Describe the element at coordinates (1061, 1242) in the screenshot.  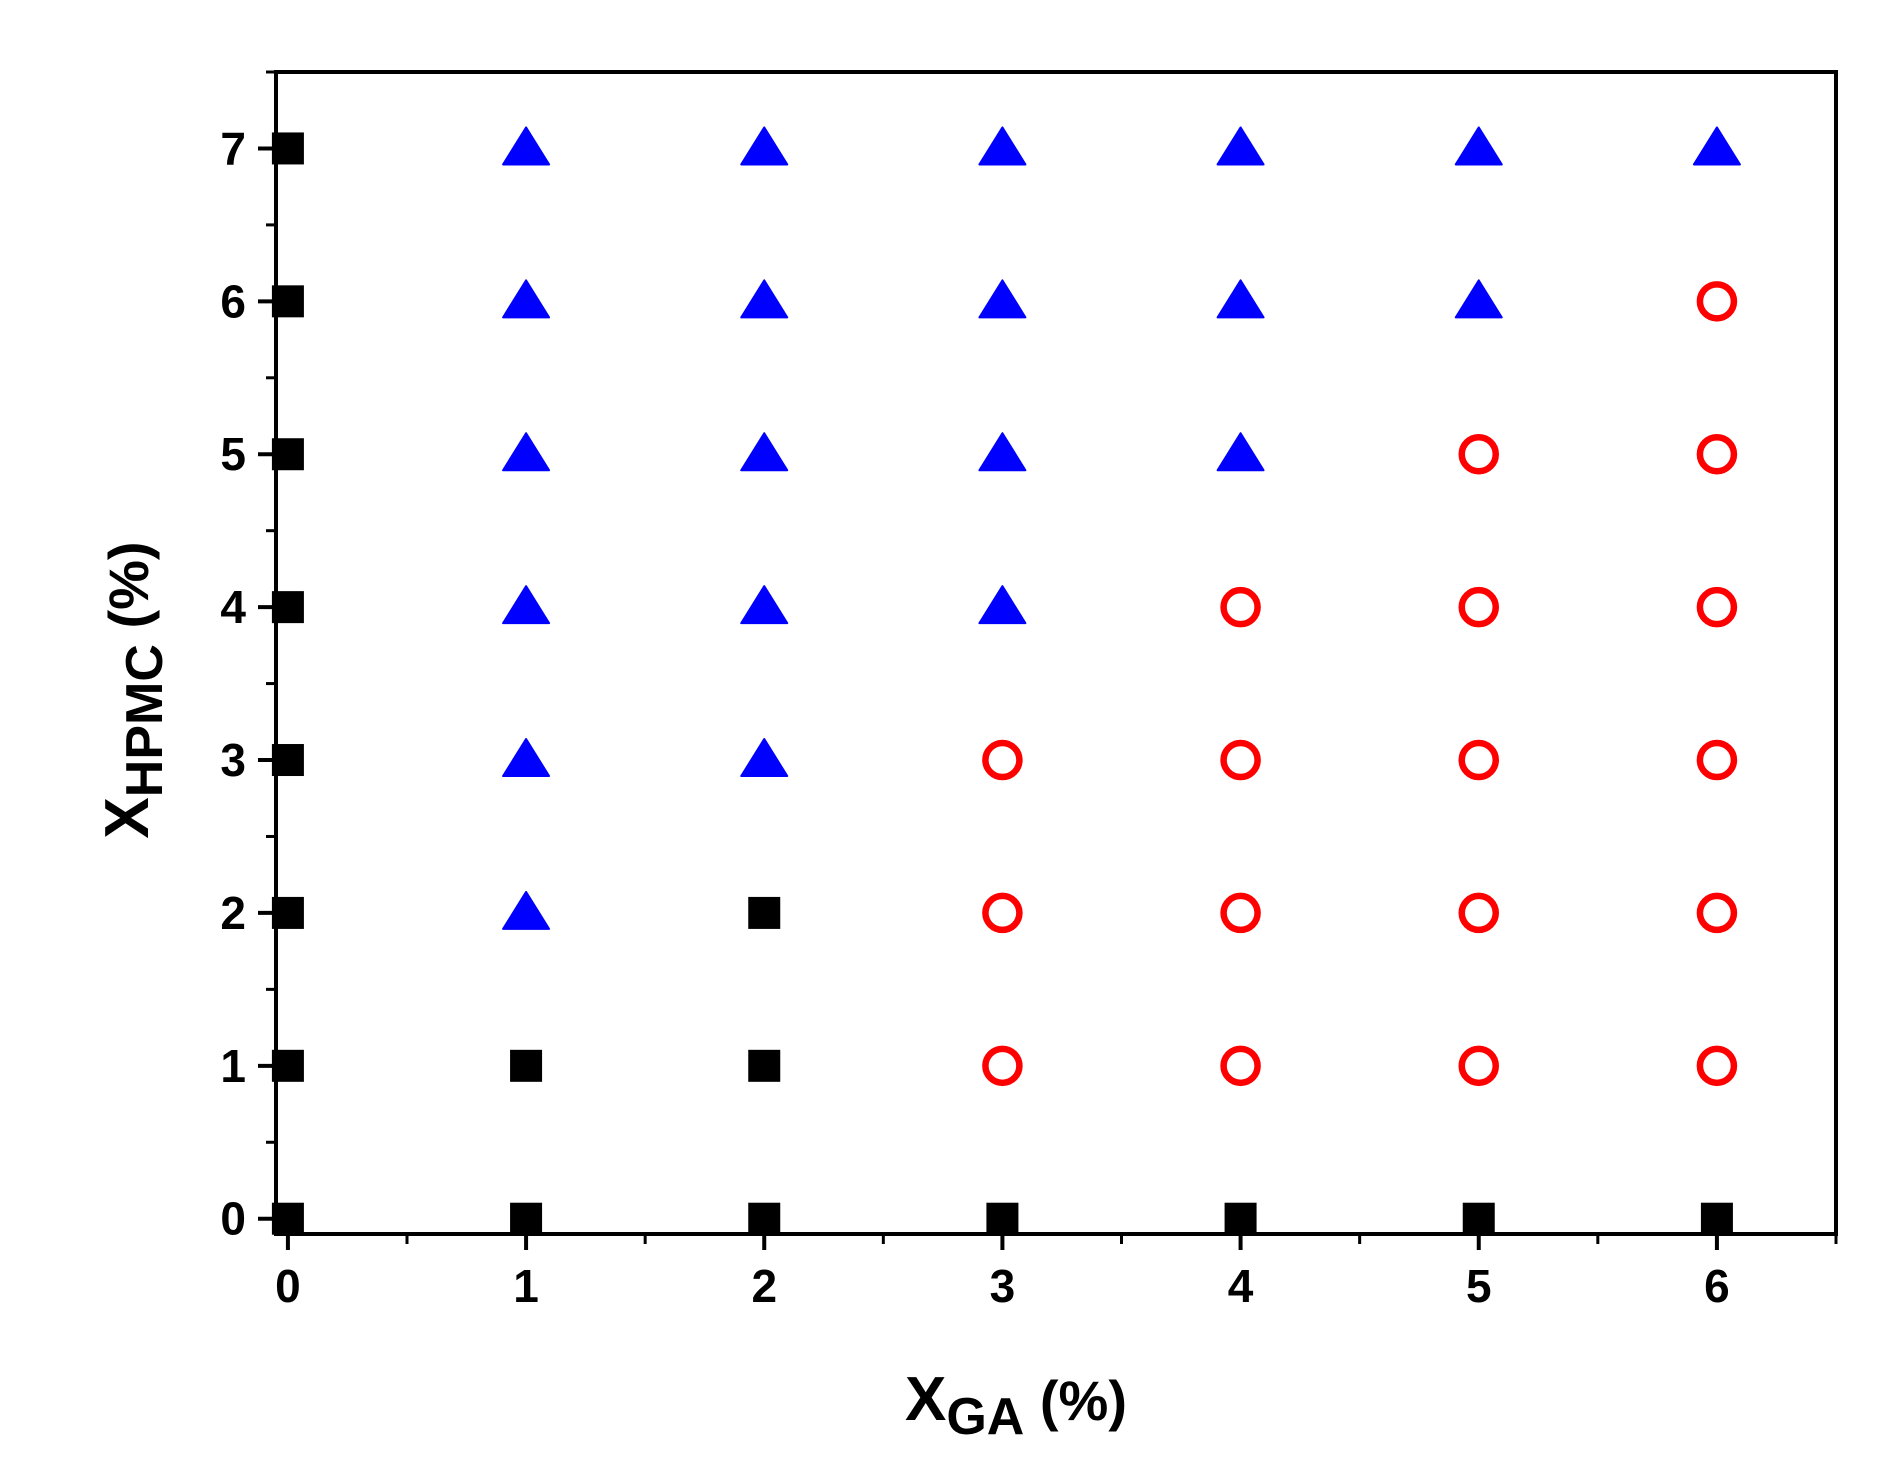
I see `x-axis-ticks` at that location.